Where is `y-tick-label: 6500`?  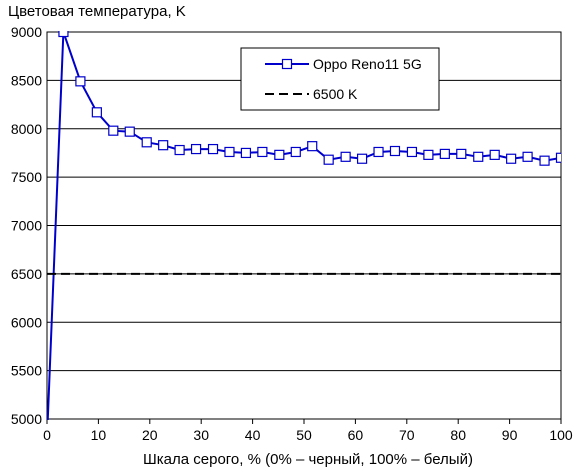
y-tick-label: 6500 is located at coordinates (26, 274).